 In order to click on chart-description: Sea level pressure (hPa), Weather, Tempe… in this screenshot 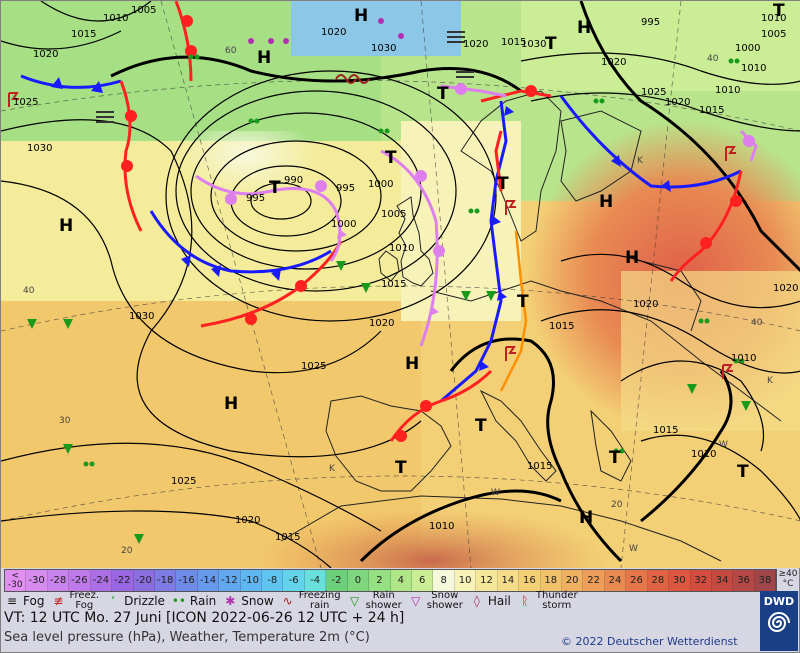, I will do `click(187, 637)`.